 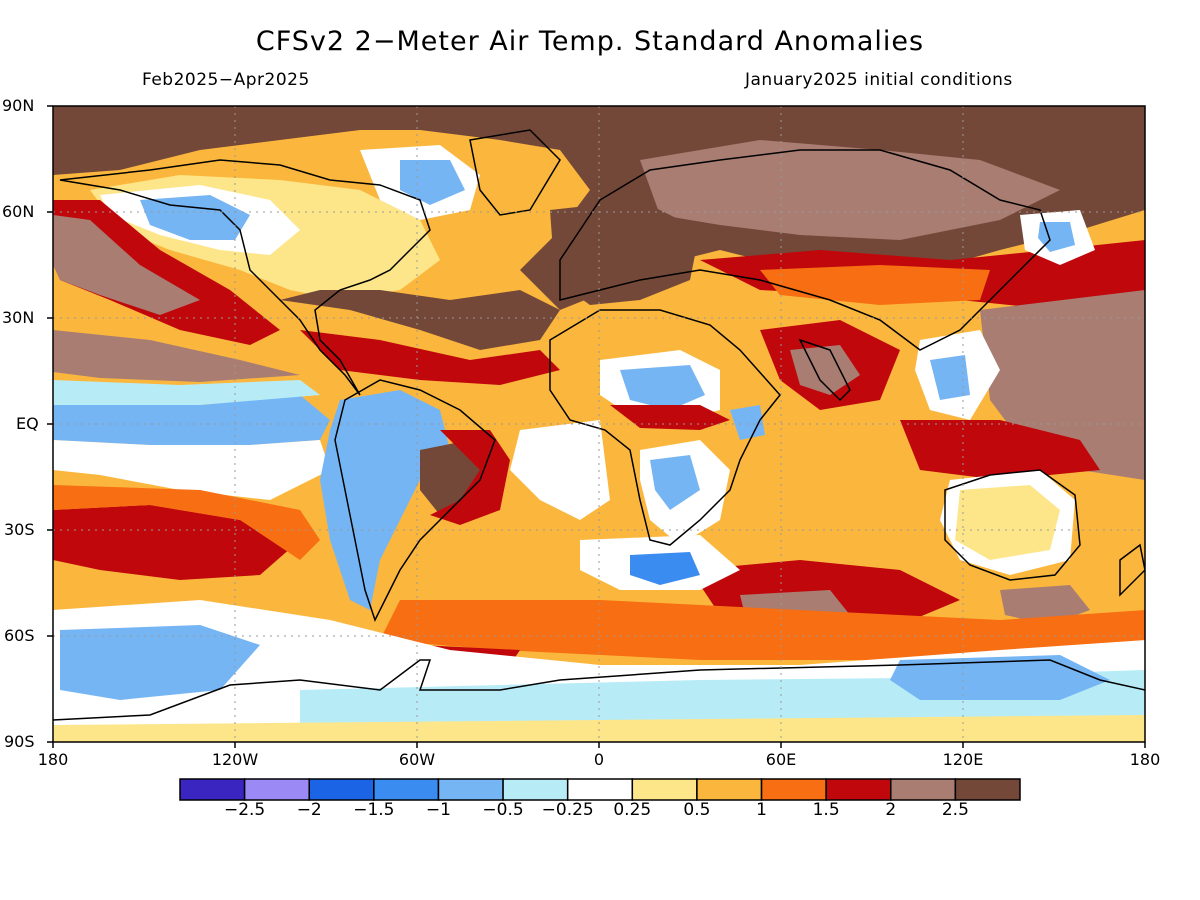 What do you see at coordinates (430, 357) in the screenshot?
I see `subtropic-atlantic-red` at bounding box center [430, 357].